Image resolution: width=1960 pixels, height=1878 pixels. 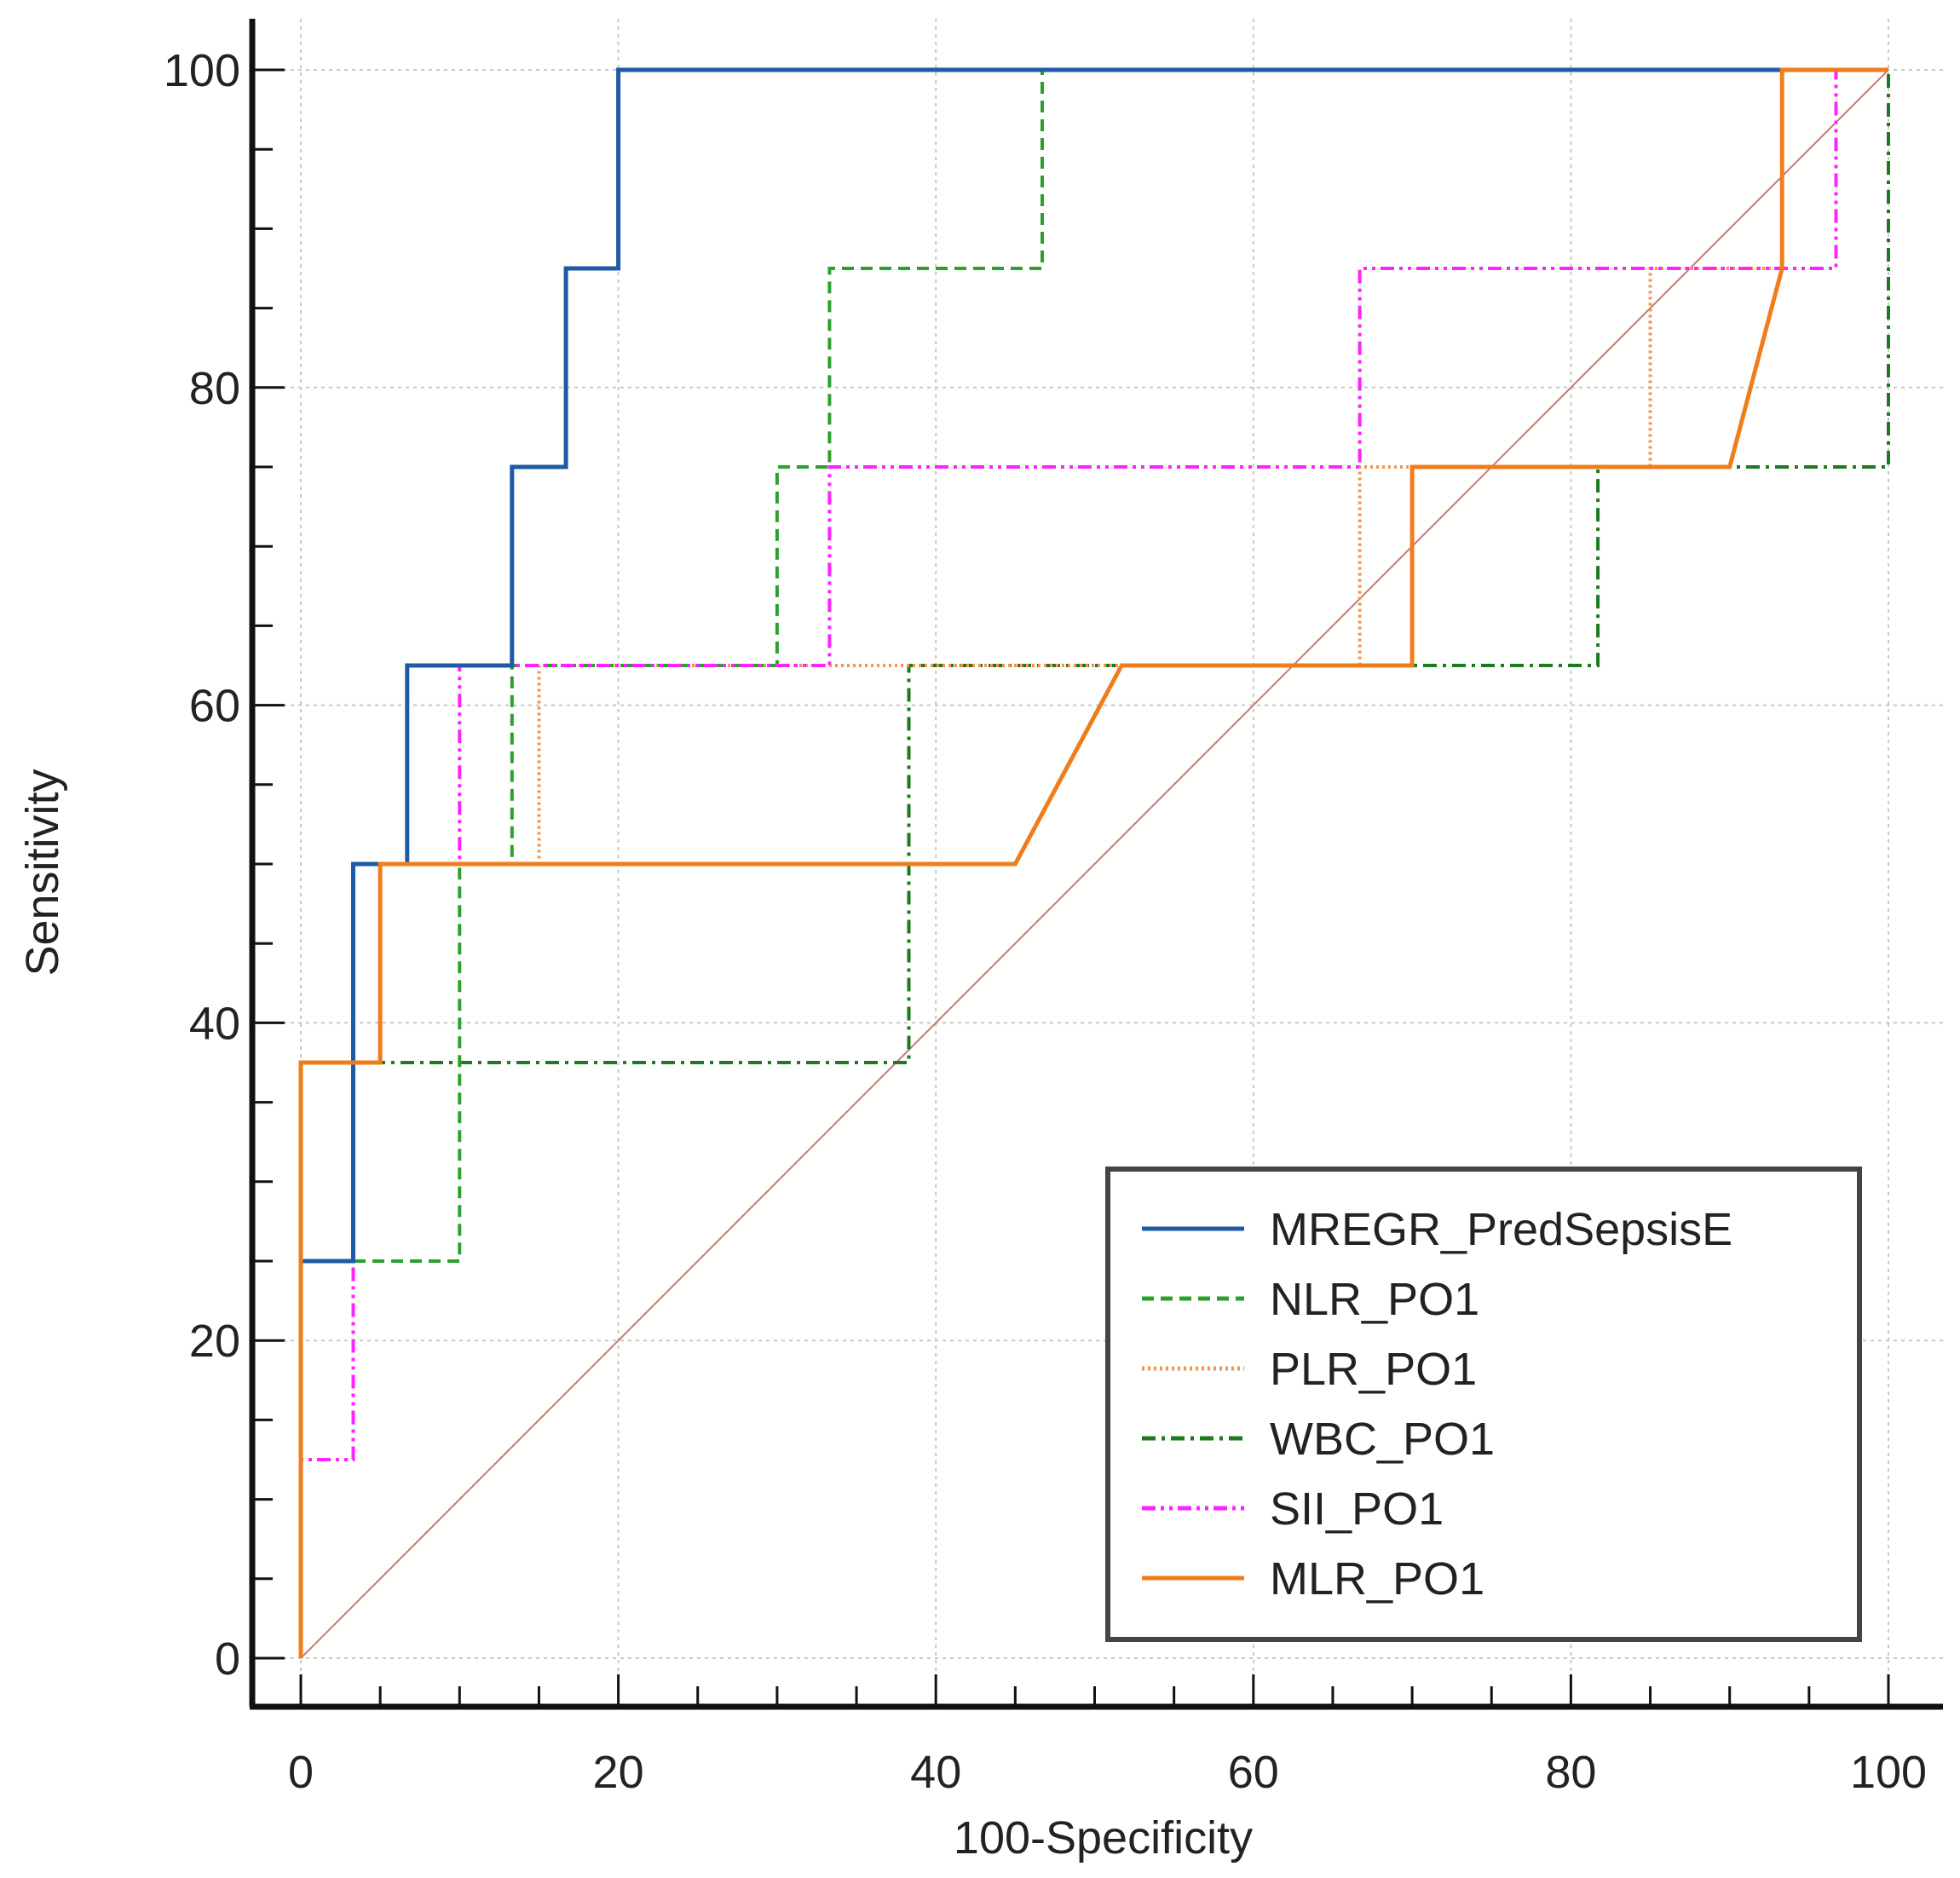 What do you see at coordinates (202, 70) in the screenshot?
I see `y-tick-label: 100` at bounding box center [202, 70].